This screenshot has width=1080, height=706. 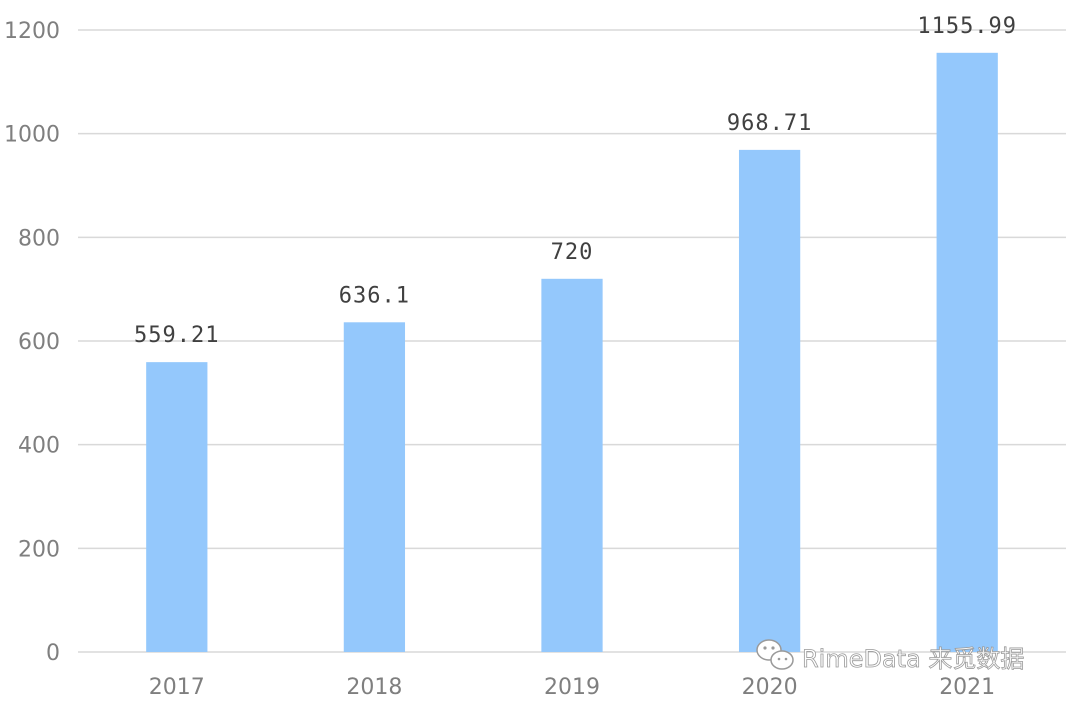 I want to click on data-label-2020: 968.71, so click(x=769, y=123).